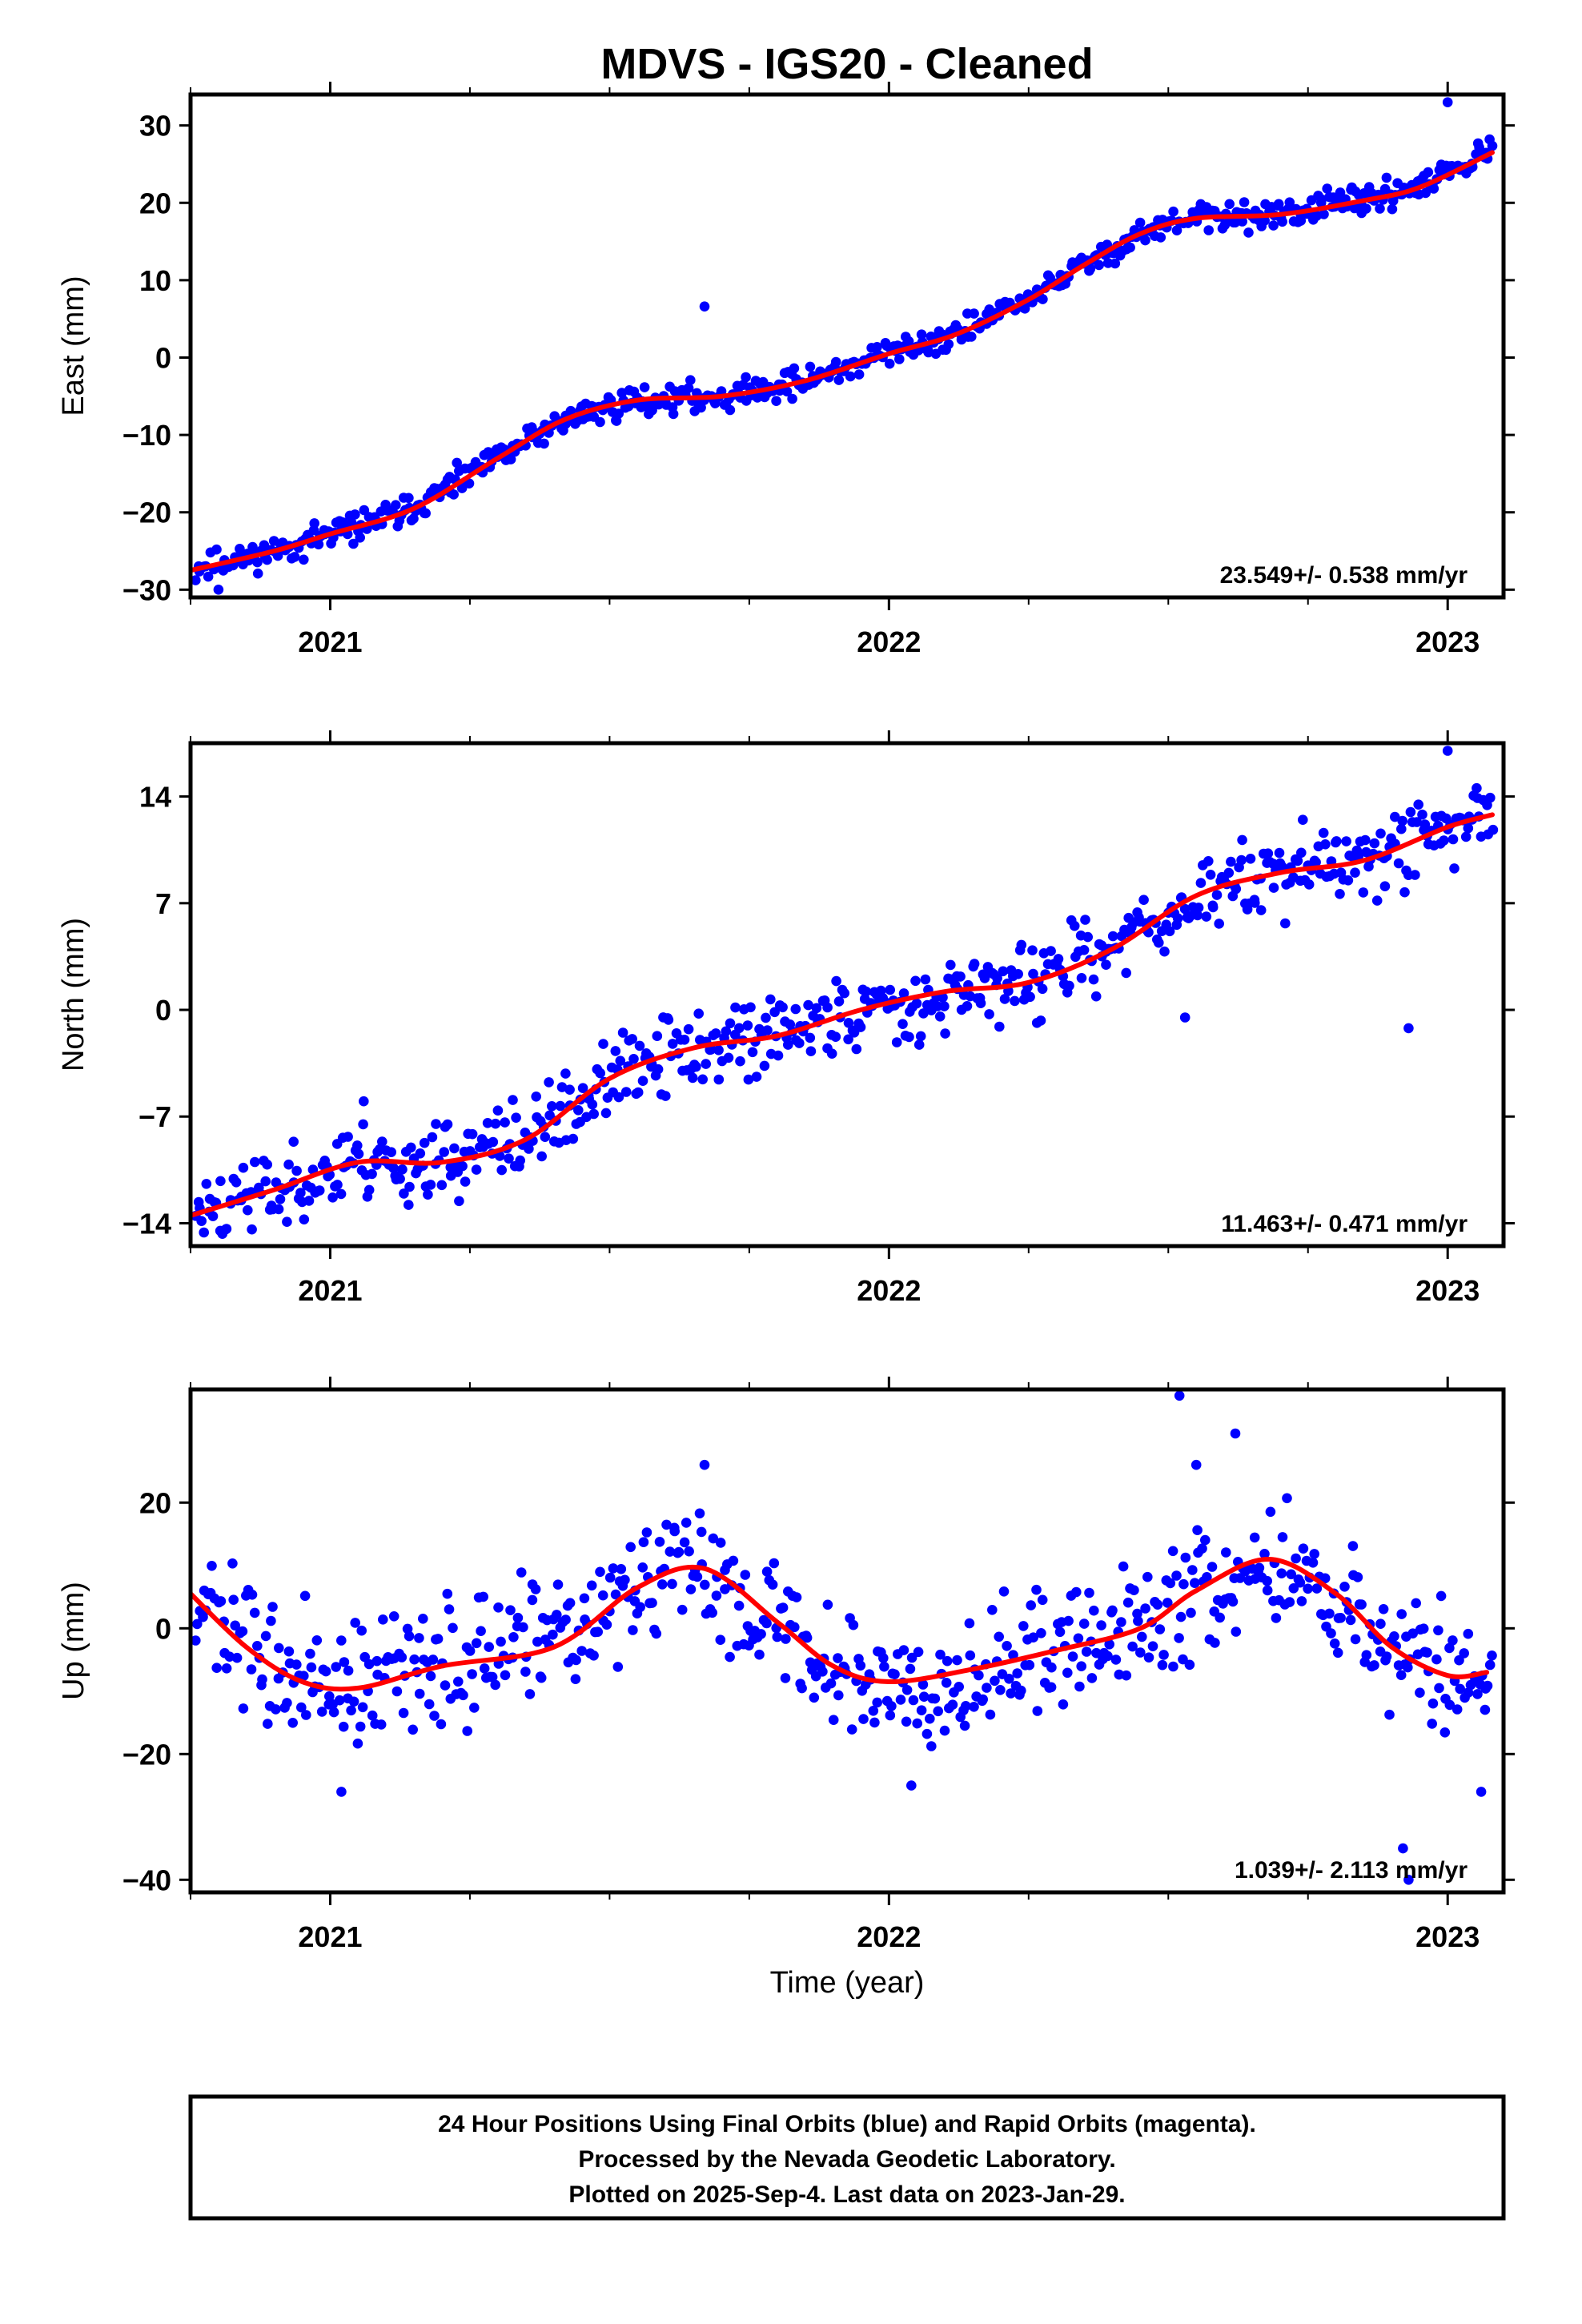  I want to click on up-rate-label: 1.039+/- 2.113 mm/yr, so click(1352, 1871).